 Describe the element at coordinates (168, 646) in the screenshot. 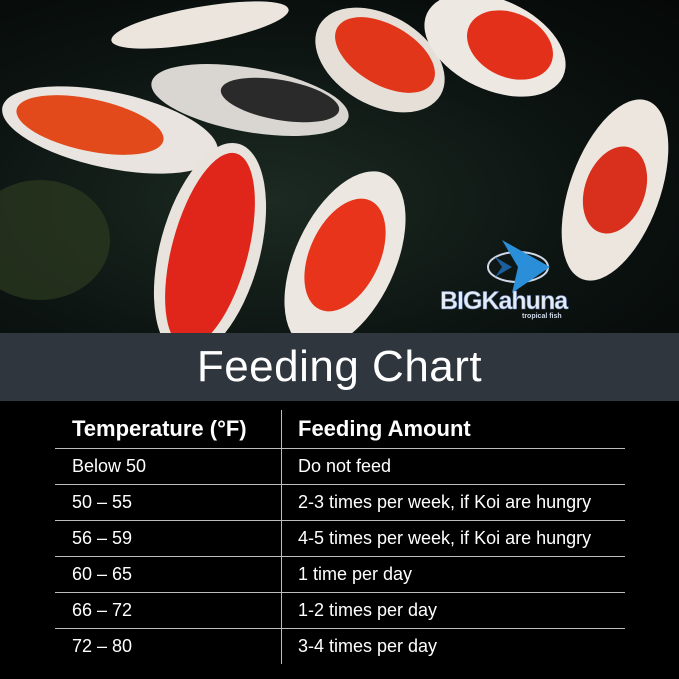

I see `temperature-cell: 72 – 80` at that location.